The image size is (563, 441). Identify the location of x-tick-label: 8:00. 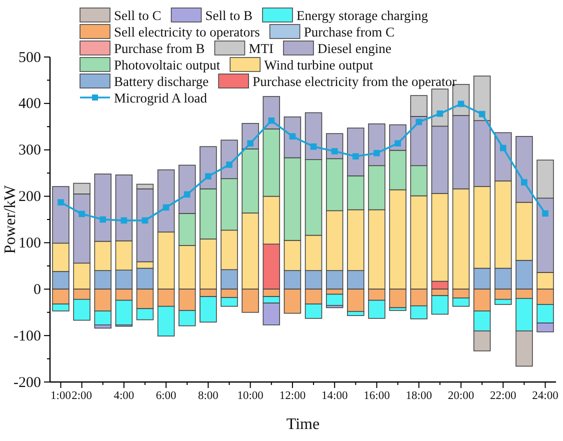
(208, 396).